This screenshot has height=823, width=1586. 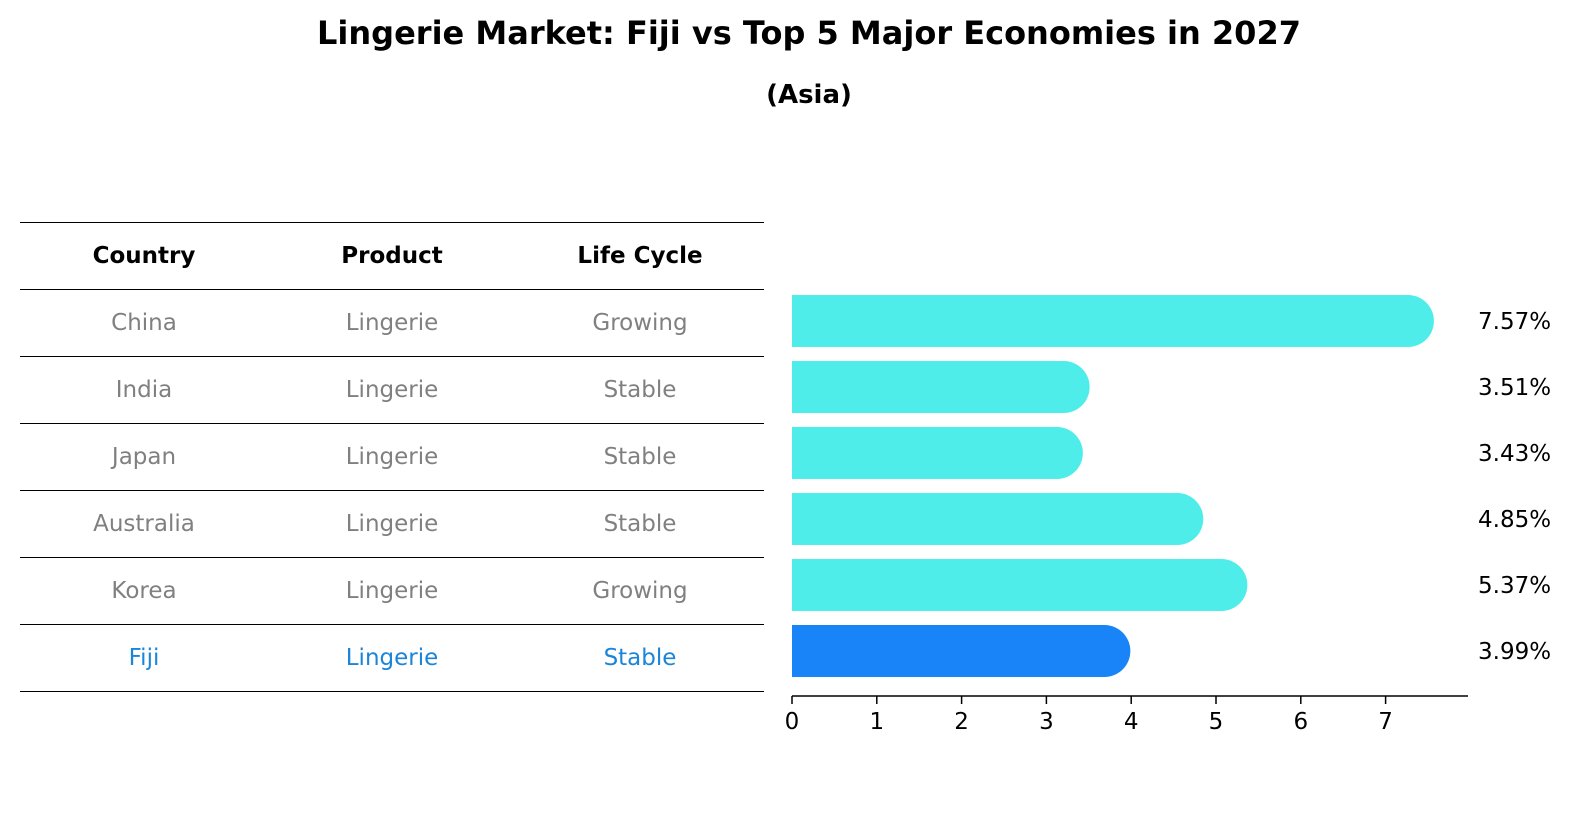 I want to click on header-product: Product, so click(x=392, y=256).